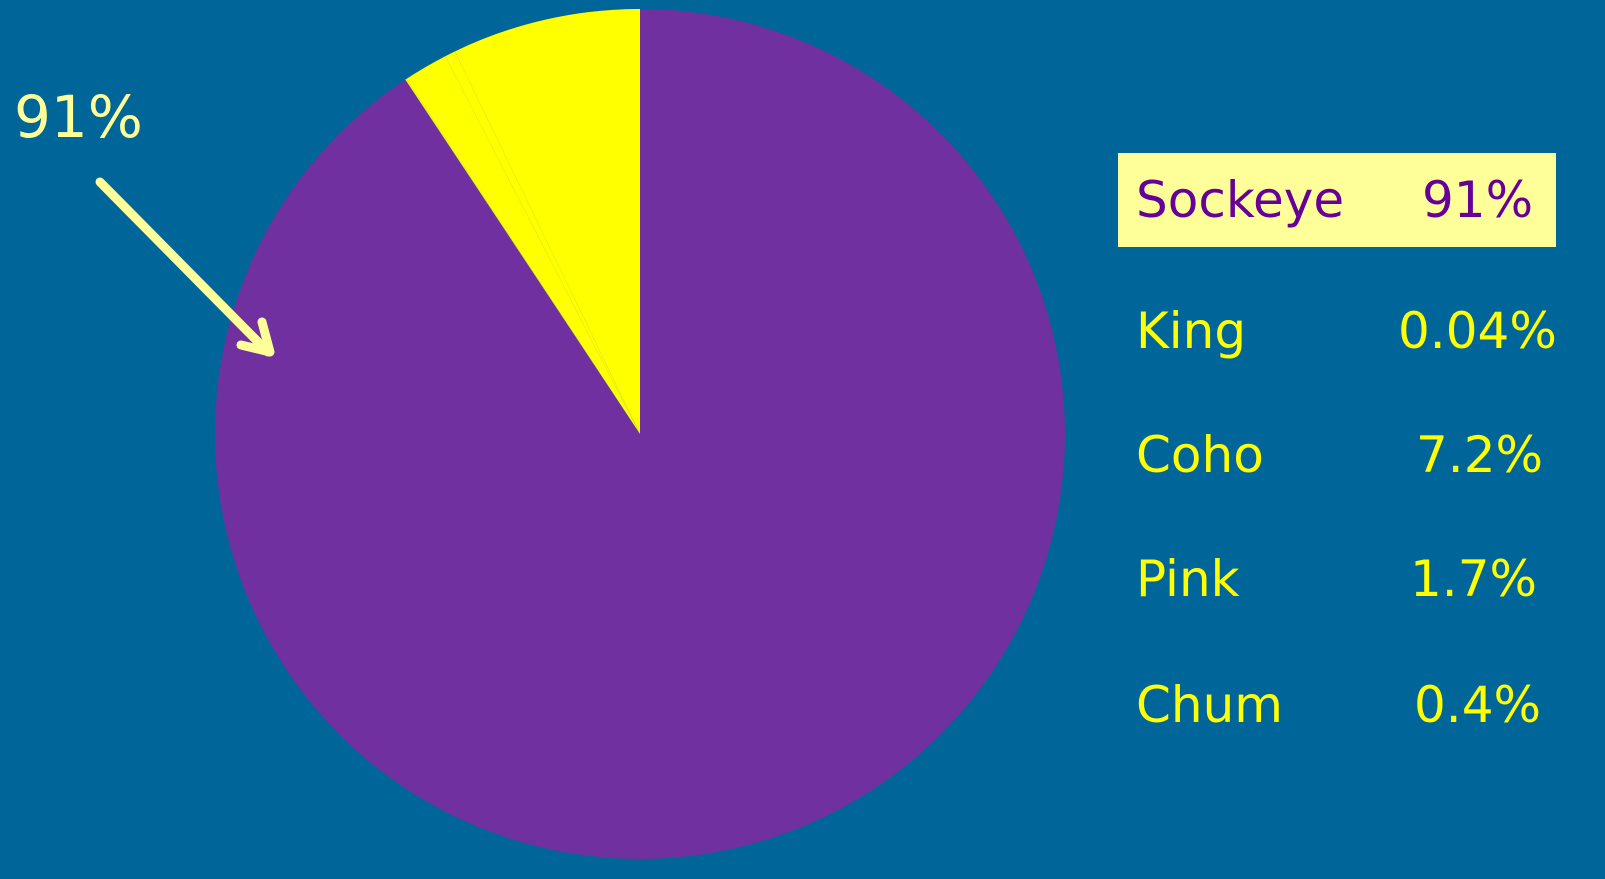 This screenshot has height=879, width=1605. What do you see at coordinates (1474, 579) in the screenshot?
I see `legend-value-pink: 1.7%` at bounding box center [1474, 579].